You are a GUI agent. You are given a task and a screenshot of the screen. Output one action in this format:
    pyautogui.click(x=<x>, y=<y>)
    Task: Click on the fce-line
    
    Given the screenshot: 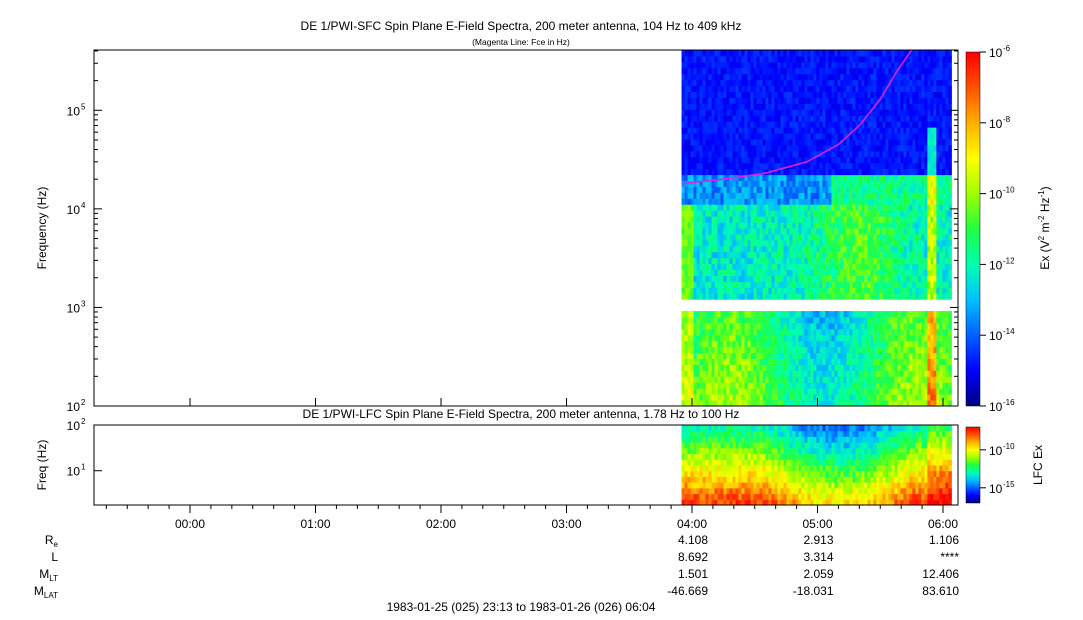 What is the action you would take?
    pyautogui.click(x=797, y=117)
    